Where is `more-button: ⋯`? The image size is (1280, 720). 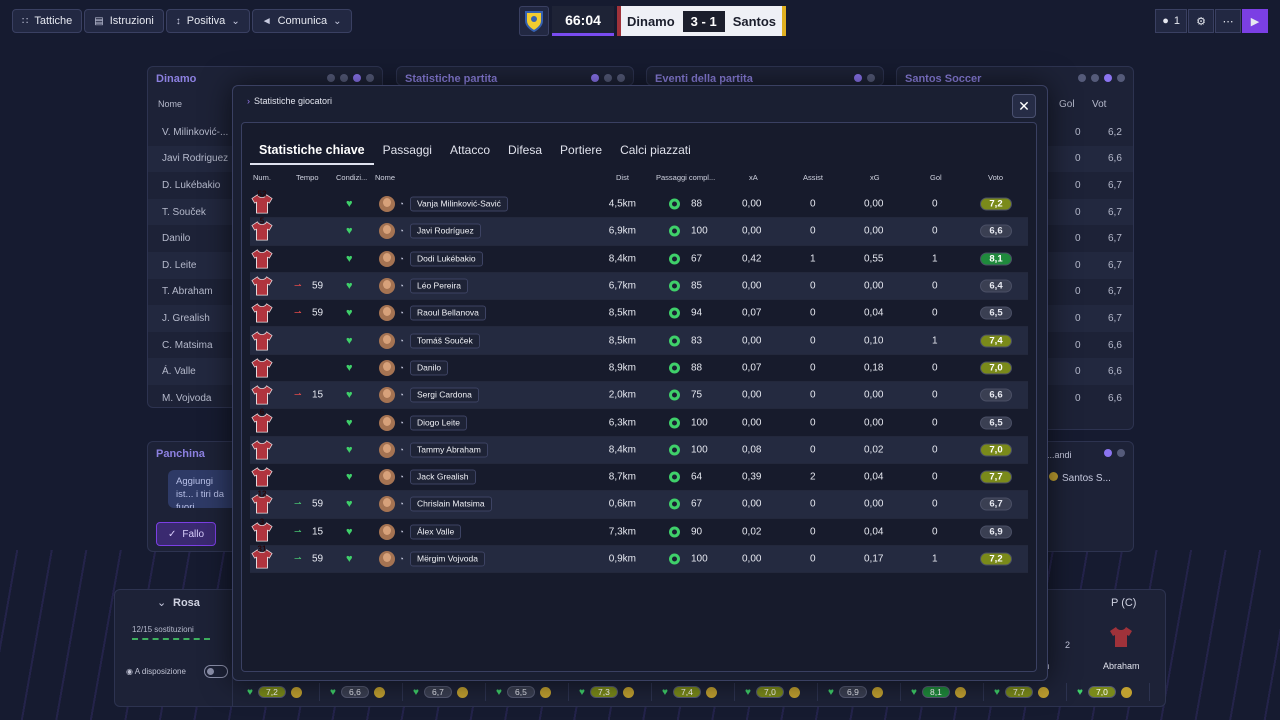 more-button: ⋯ is located at coordinates (1228, 21).